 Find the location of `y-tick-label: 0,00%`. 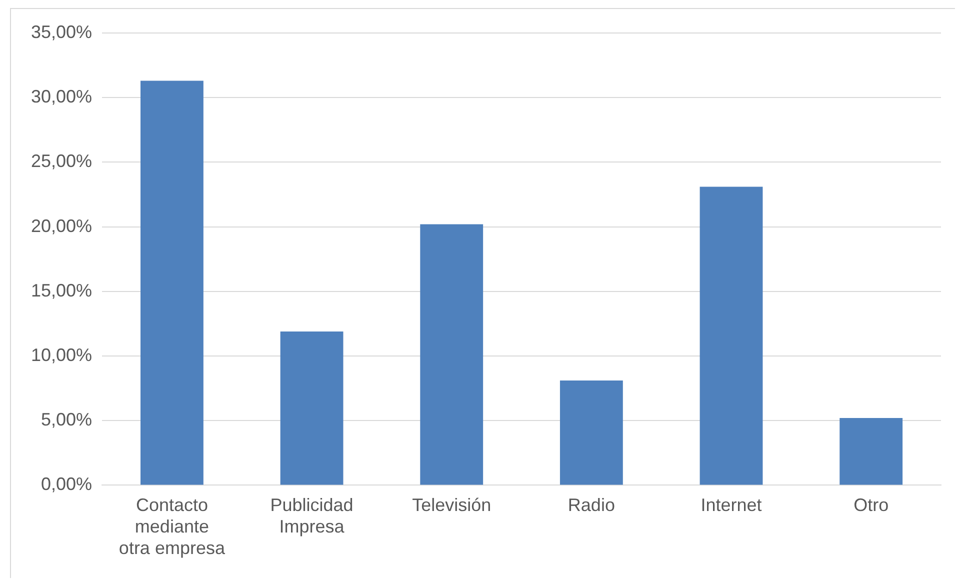

y-tick-label: 0,00% is located at coordinates (66, 484).